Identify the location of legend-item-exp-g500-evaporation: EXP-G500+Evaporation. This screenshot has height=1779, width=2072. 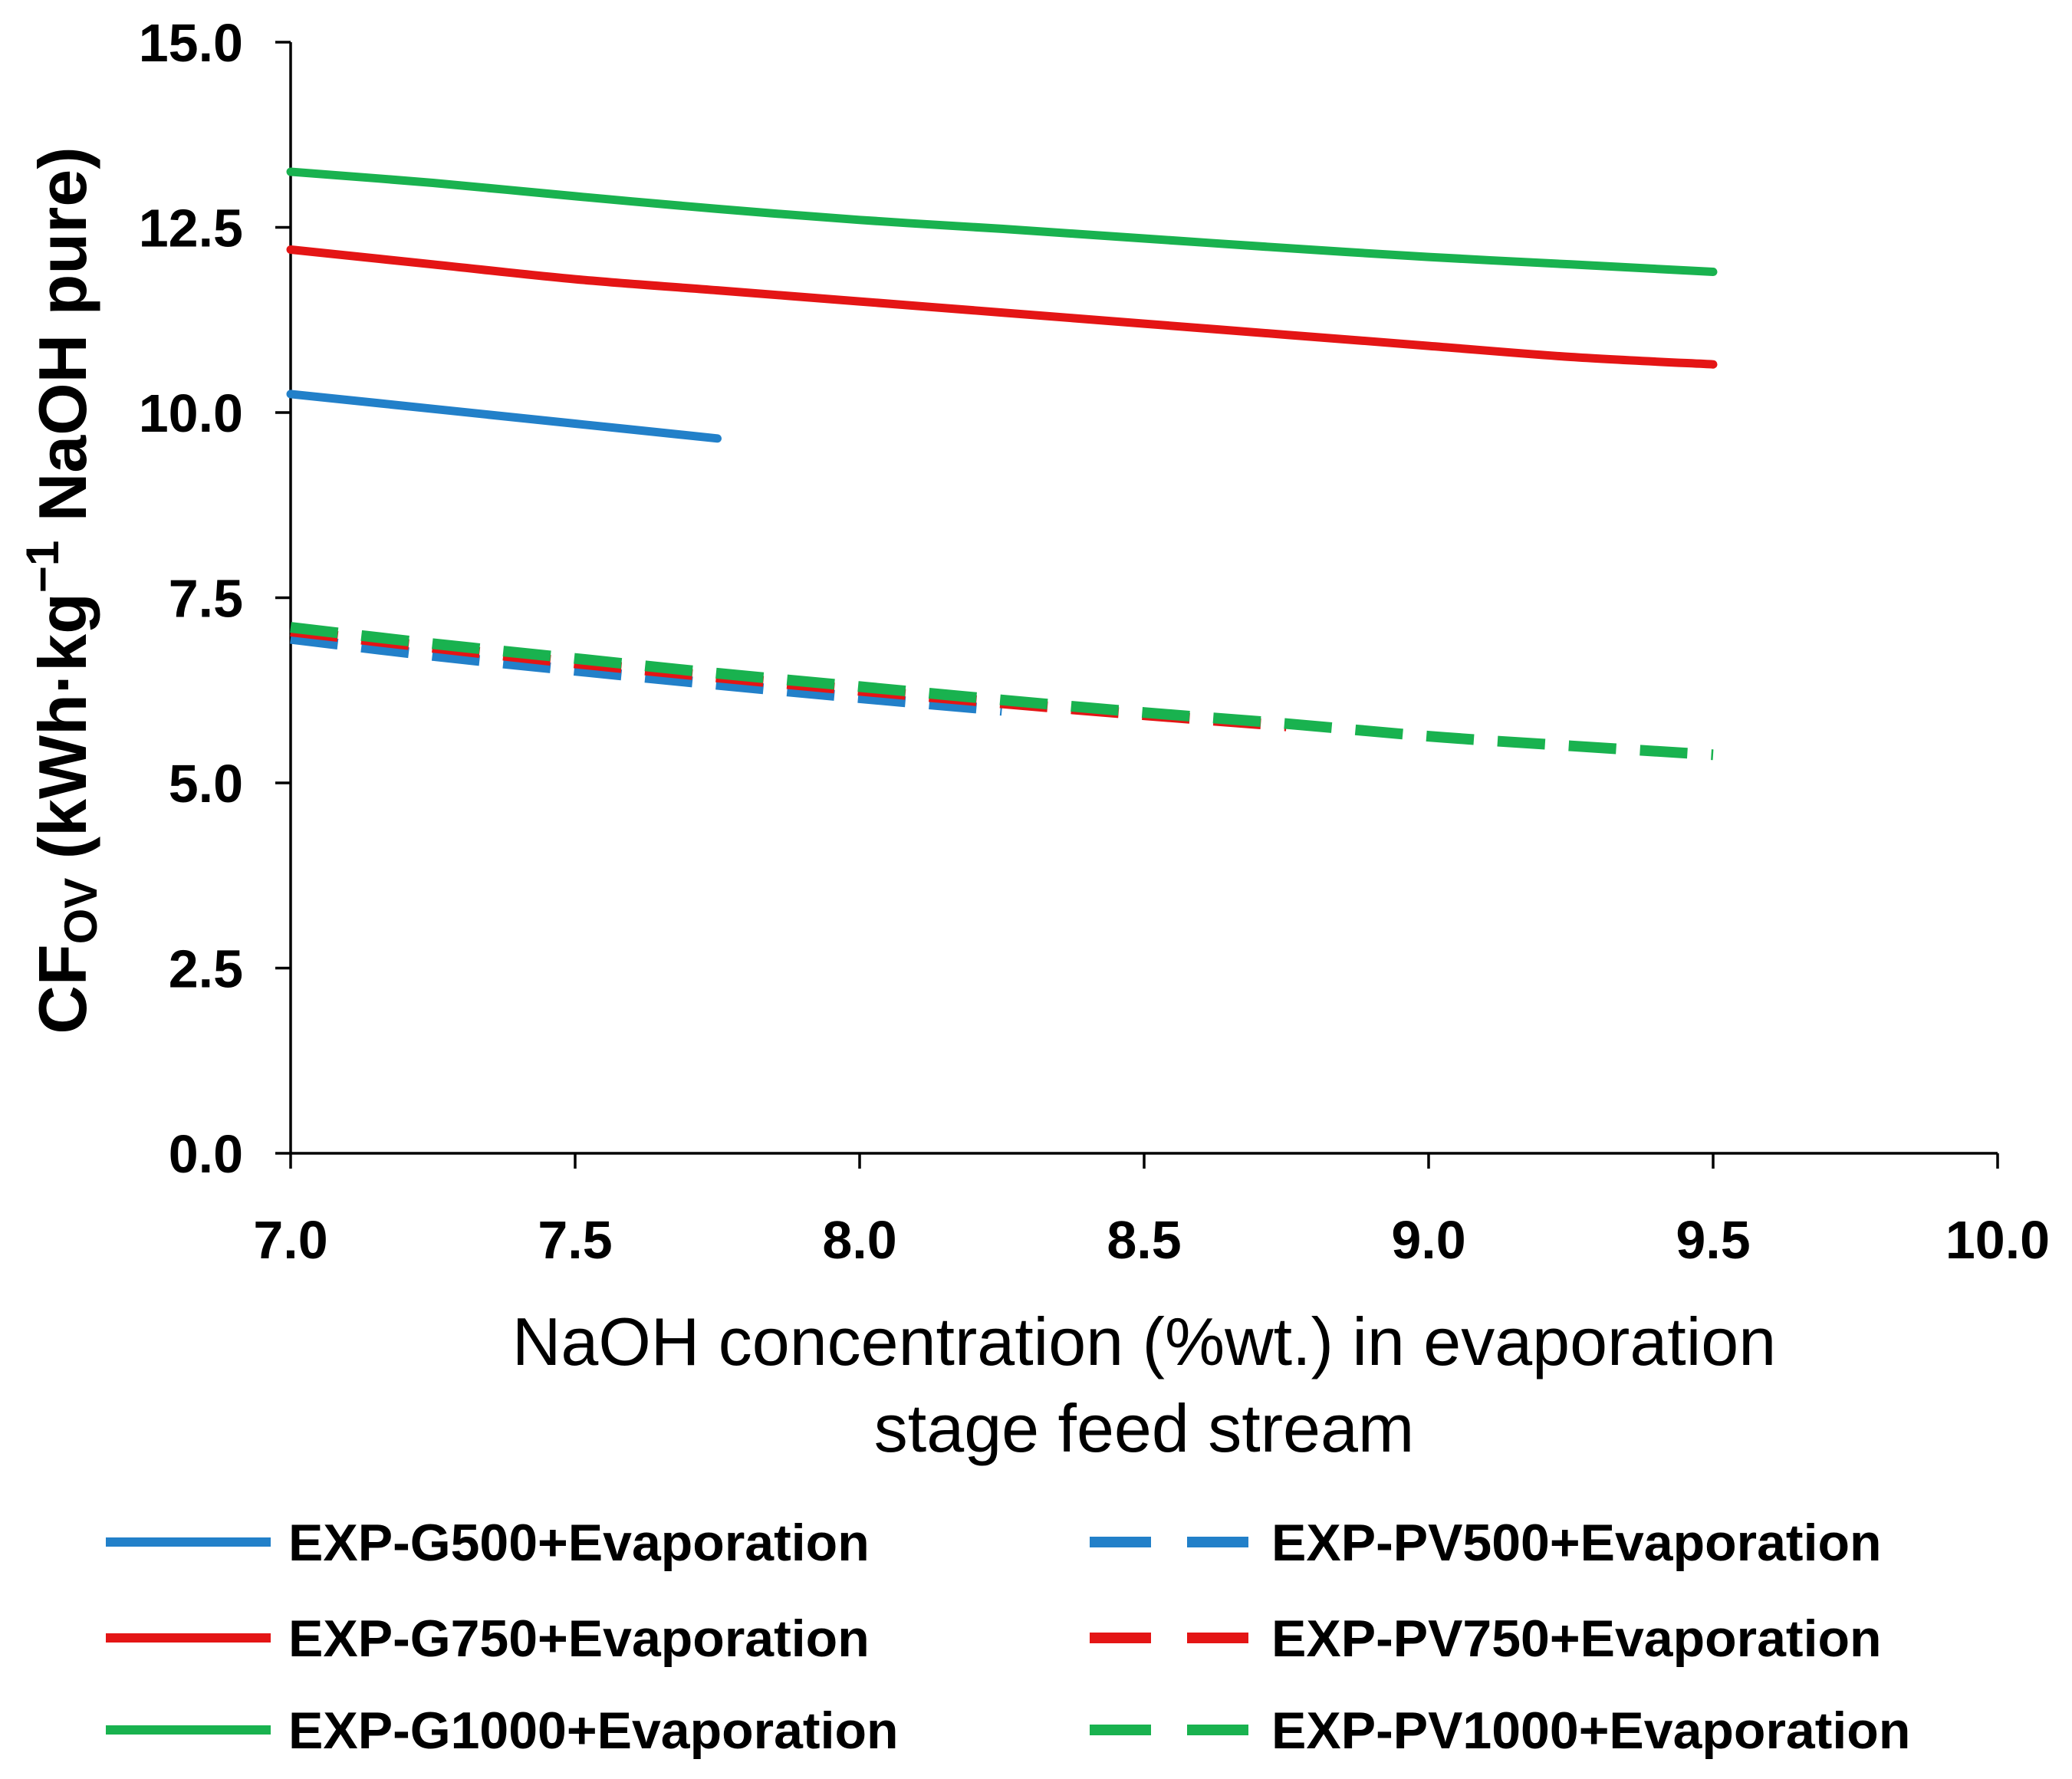
(488, 1543).